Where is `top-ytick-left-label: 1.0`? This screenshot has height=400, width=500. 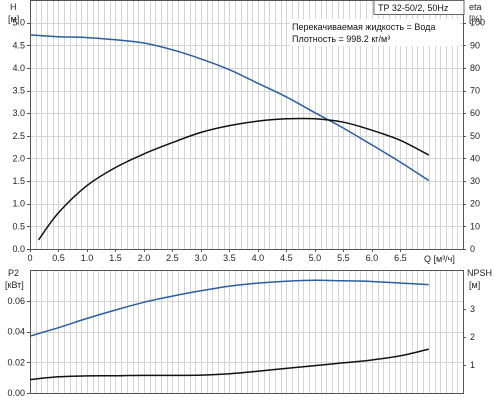 top-ytick-left-label: 1.0 is located at coordinates (18, 204).